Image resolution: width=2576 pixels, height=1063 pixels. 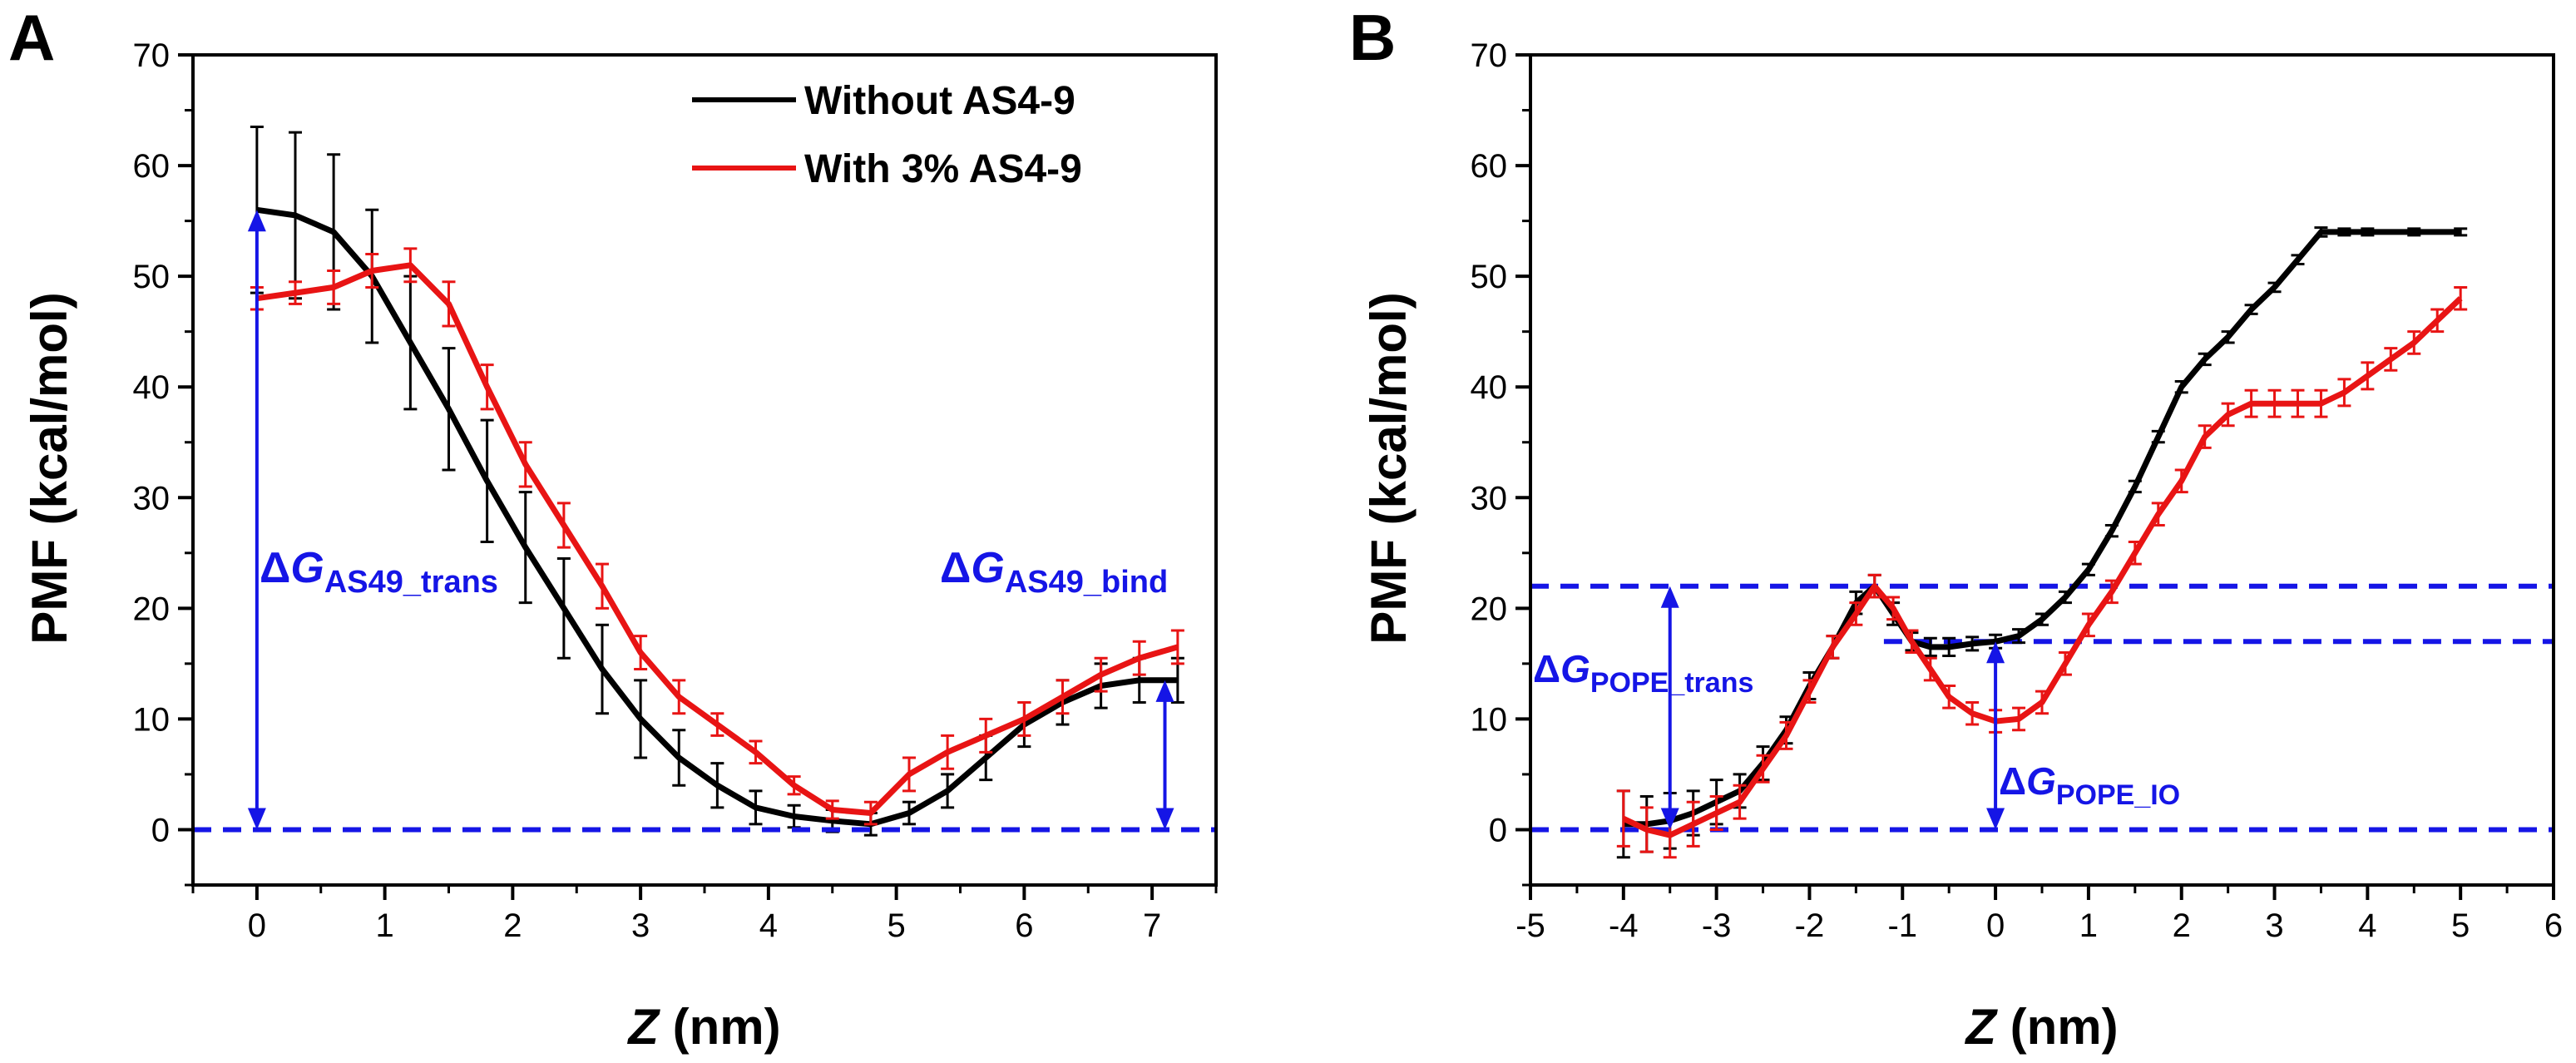 I want to click on x-tick-label: -5, so click(x=1530, y=926).